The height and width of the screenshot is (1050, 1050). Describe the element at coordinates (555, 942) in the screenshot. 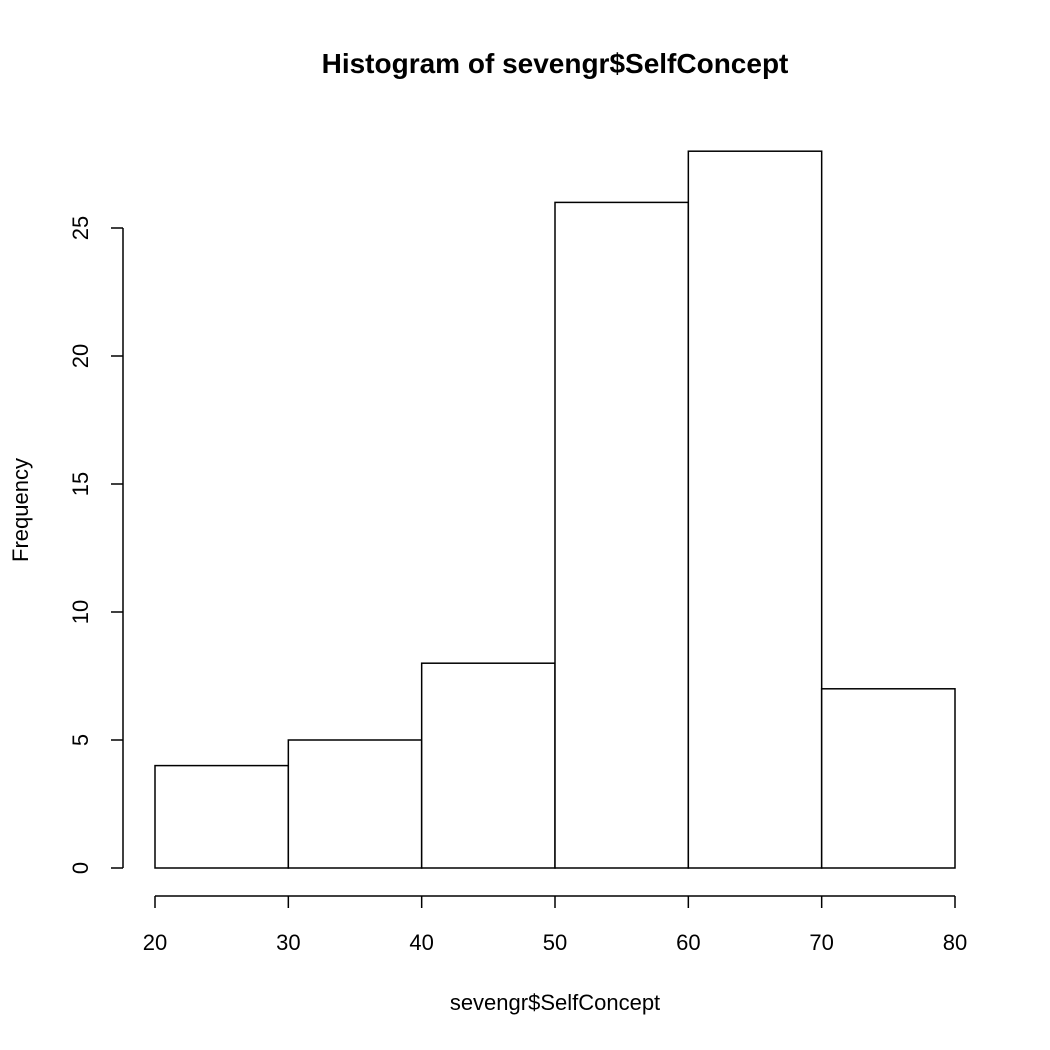

I see `x-tick-label: 50` at that location.